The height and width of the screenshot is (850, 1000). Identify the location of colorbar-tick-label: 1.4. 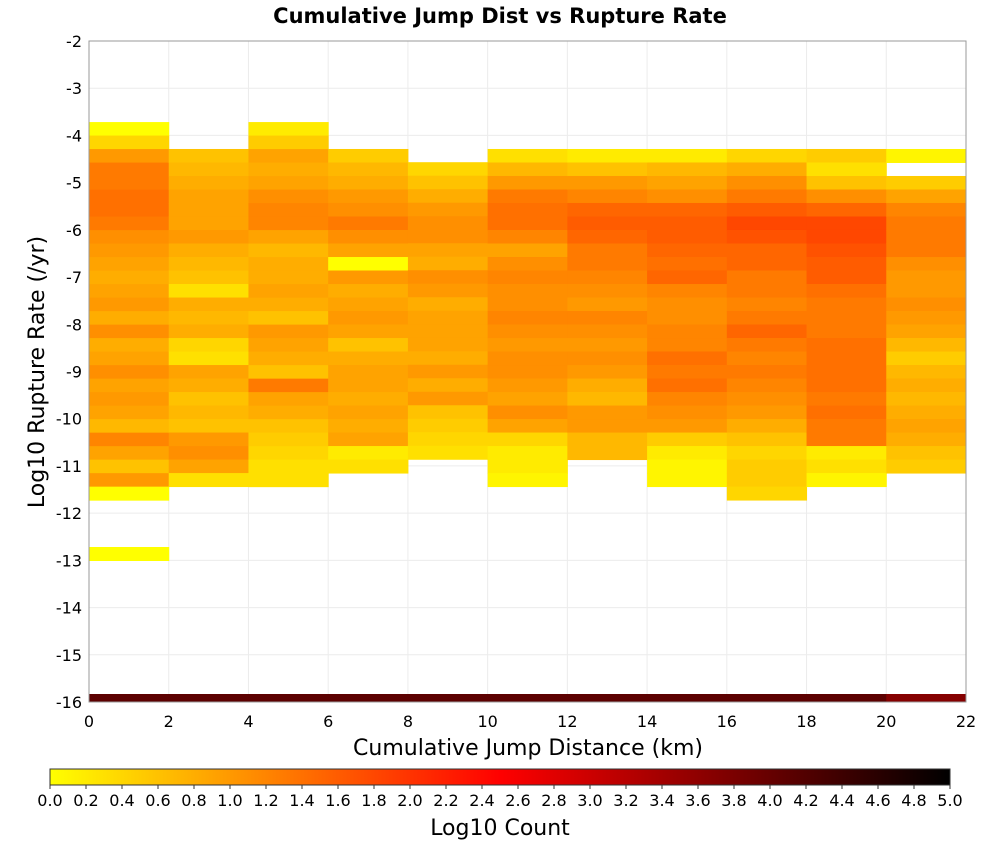
(301, 800).